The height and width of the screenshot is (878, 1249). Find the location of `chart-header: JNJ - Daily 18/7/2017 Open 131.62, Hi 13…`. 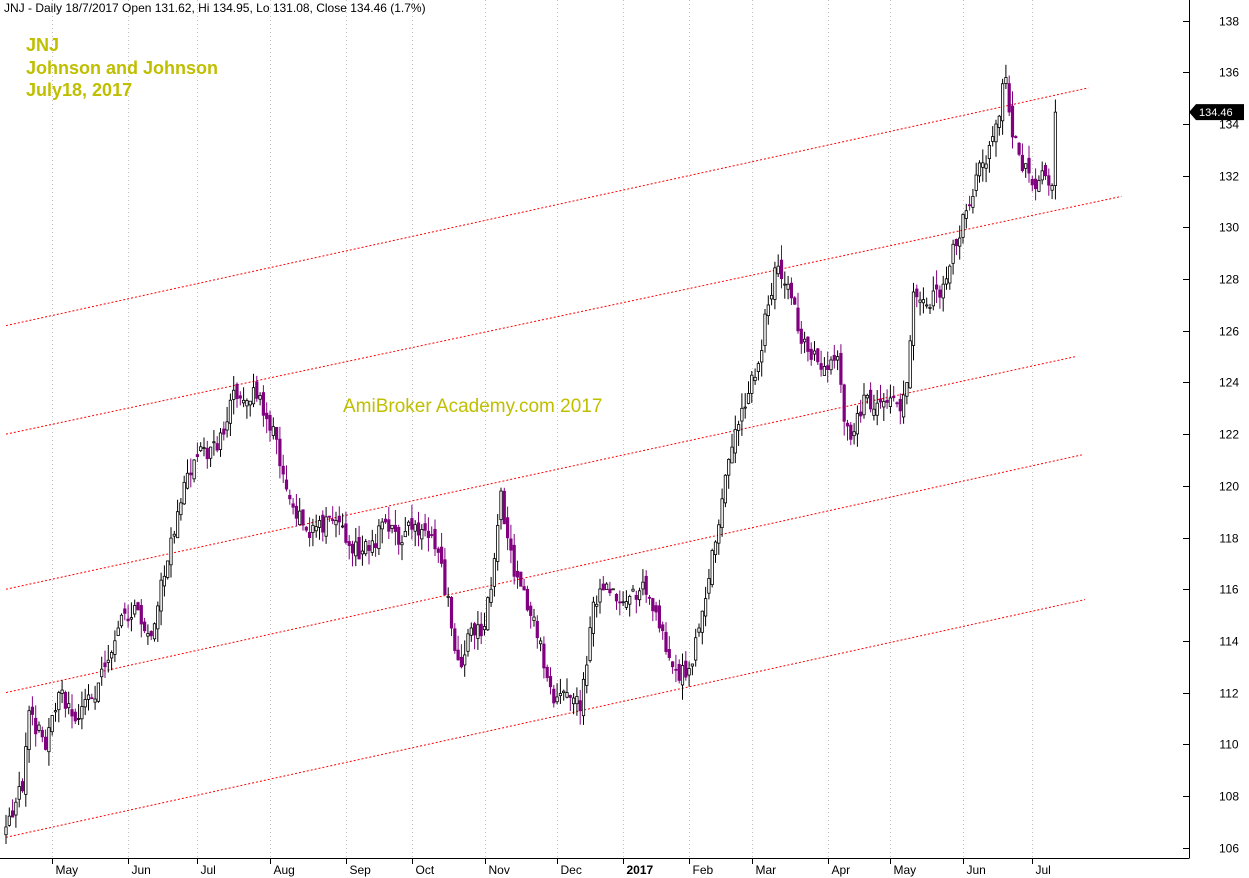

chart-header: JNJ - Daily 18/7/2017 Open 131.62, Hi 13… is located at coordinates (215, 8).